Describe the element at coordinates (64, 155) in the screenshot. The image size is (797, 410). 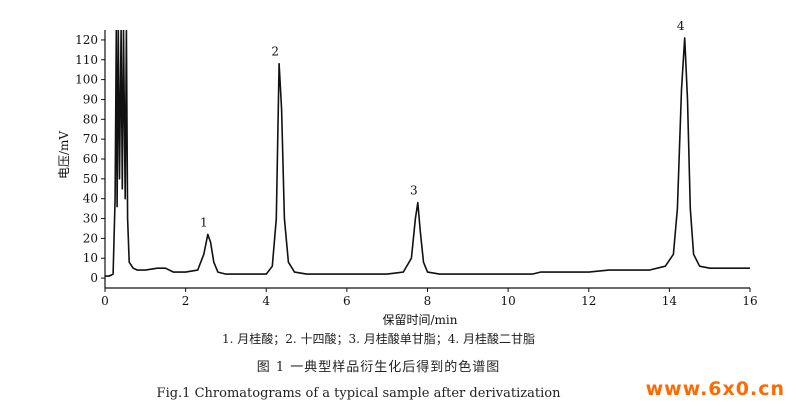
I see `y-axis-label: 电压/mV` at that location.